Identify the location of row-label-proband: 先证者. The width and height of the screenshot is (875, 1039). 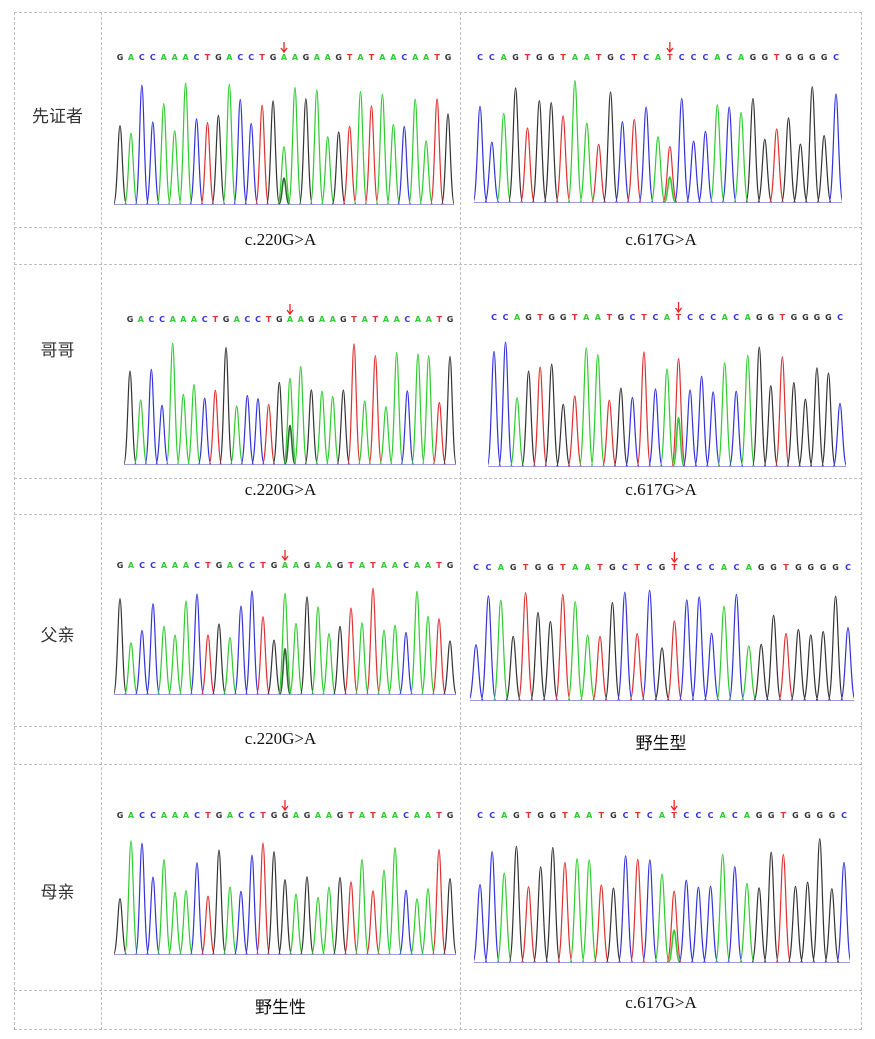
(57, 117).